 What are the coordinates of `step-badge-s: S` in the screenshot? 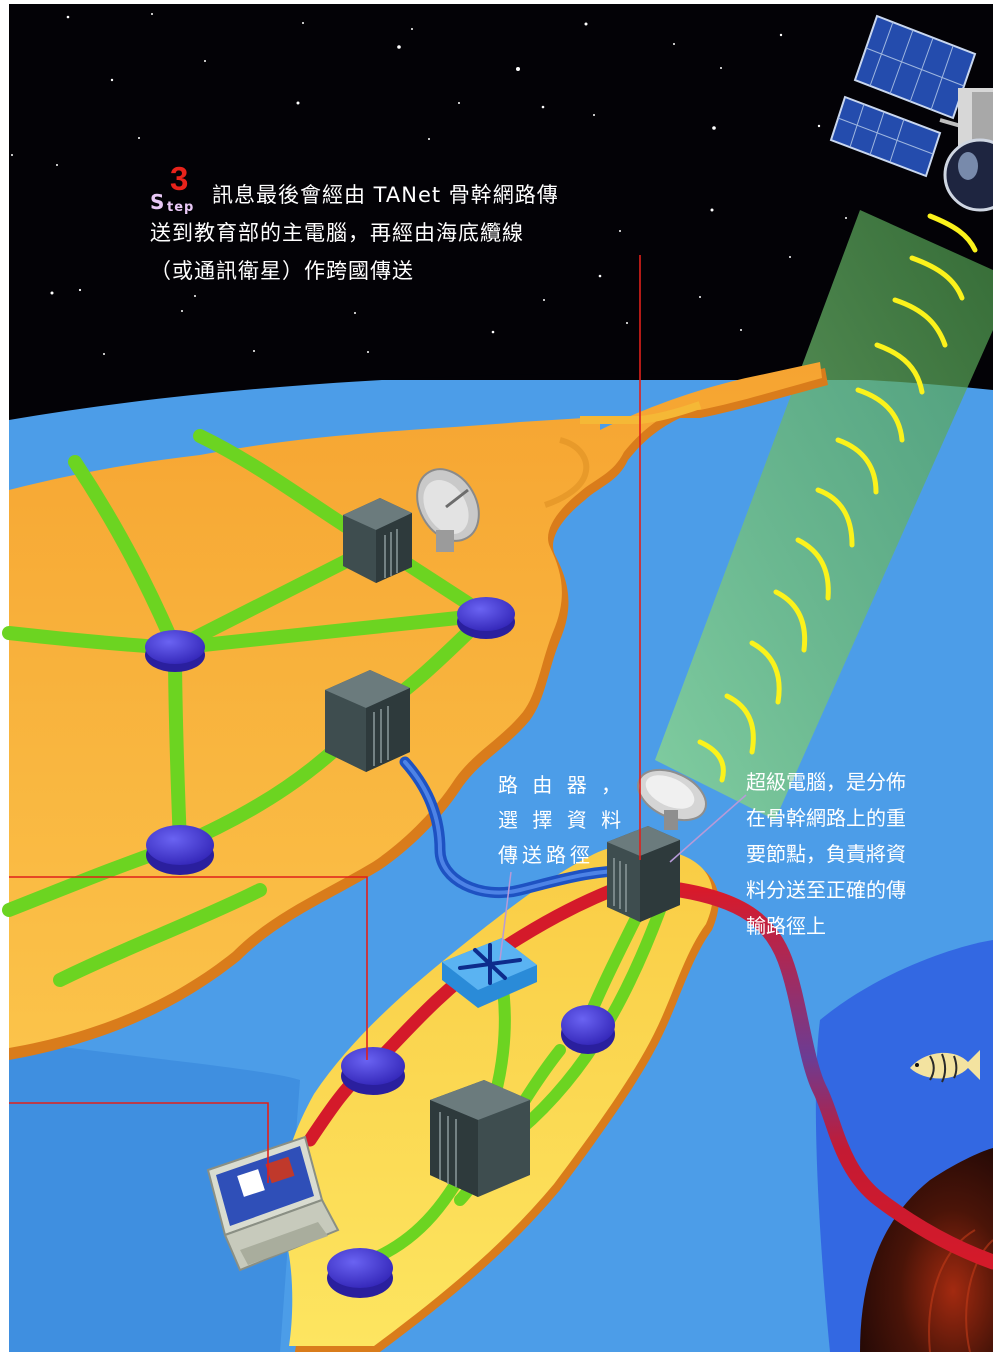 It's located at (158, 202).